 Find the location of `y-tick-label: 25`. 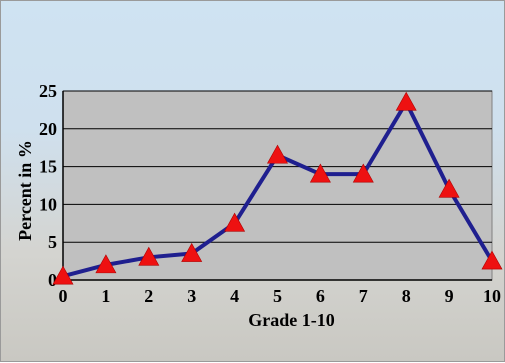

y-tick-label: 25 is located at coordinates (48, 91).